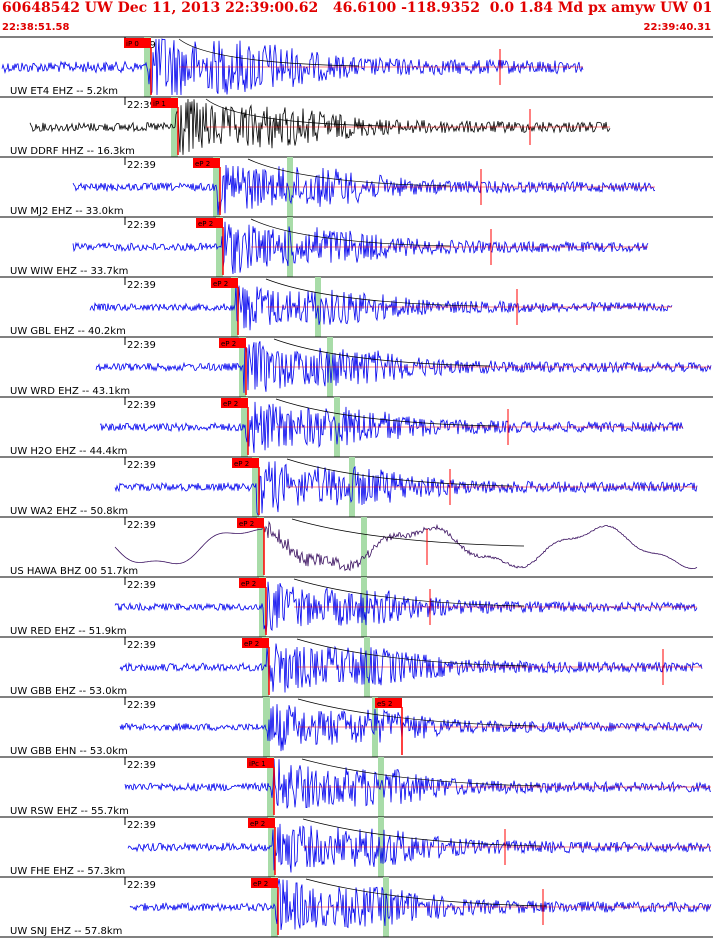 The width and height of the screenshot is (713, 938). I want to click on trace-panel-2: 22:39 eP 2 UW MJ2 EHZ -- 33.0km, so click(356, 186).